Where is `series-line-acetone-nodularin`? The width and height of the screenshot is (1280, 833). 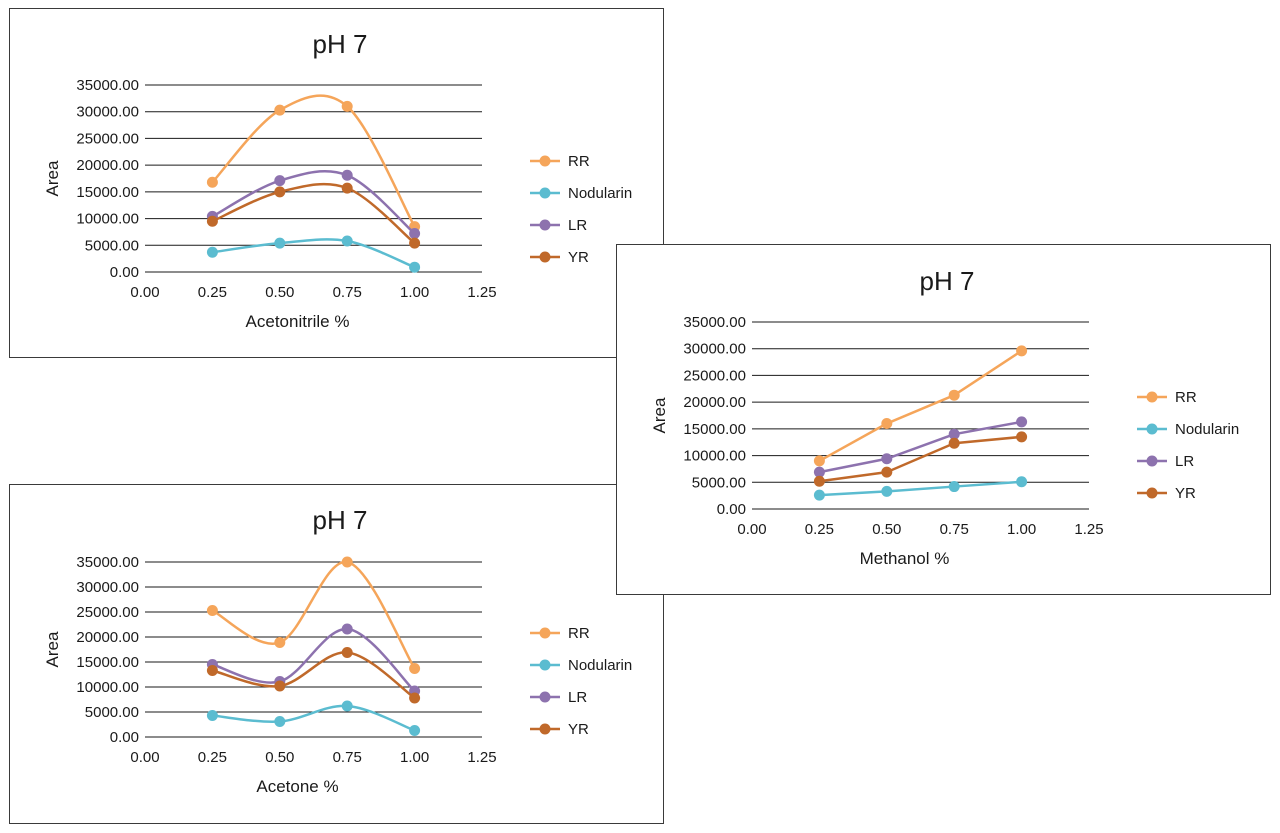 series-line-acetone-nodularin is located at coordinates (314, 718).